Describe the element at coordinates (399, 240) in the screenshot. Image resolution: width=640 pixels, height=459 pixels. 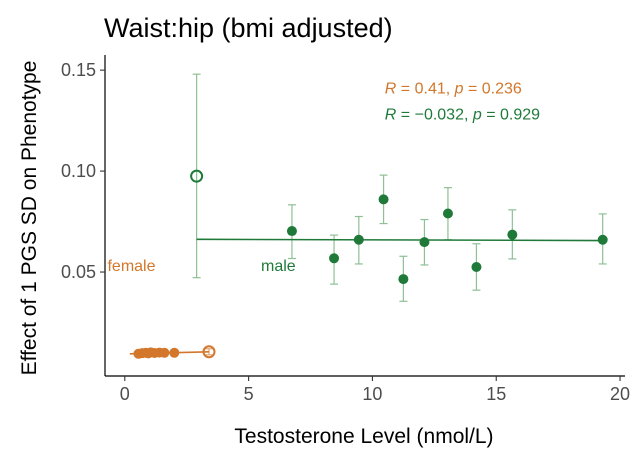
I see `male-fit-line` at that location.